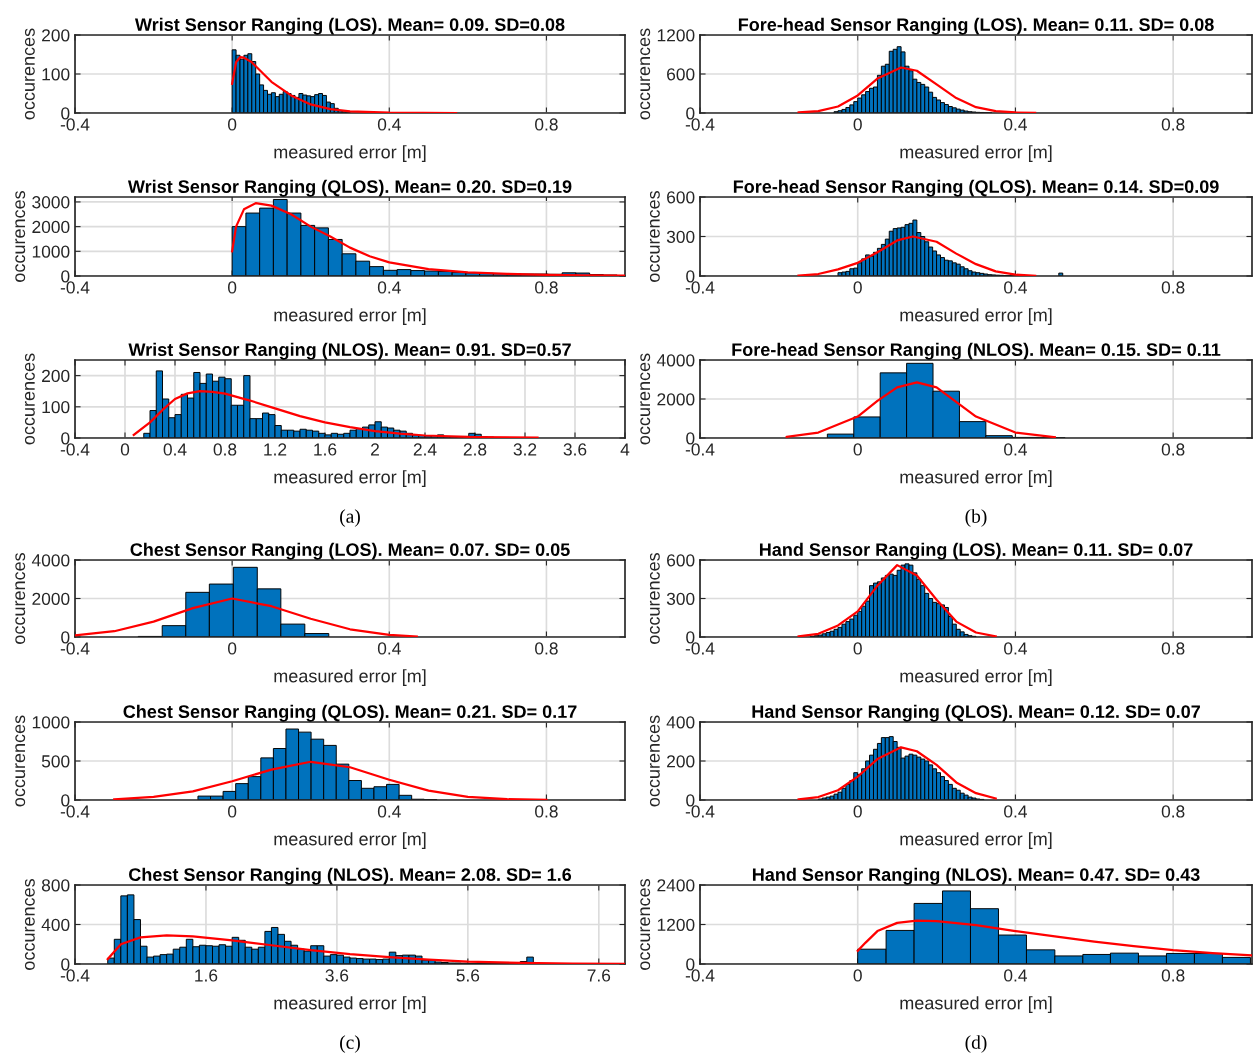 The width and height of the screenshot is (1260, 1061). What do you see at coordinates (349, 188) in the screenshot?
I see `chart-title: Wrist Sensor Ranging (QLOS). Mean= 0.20. SD=0.19` at bounding box center [349, 188].